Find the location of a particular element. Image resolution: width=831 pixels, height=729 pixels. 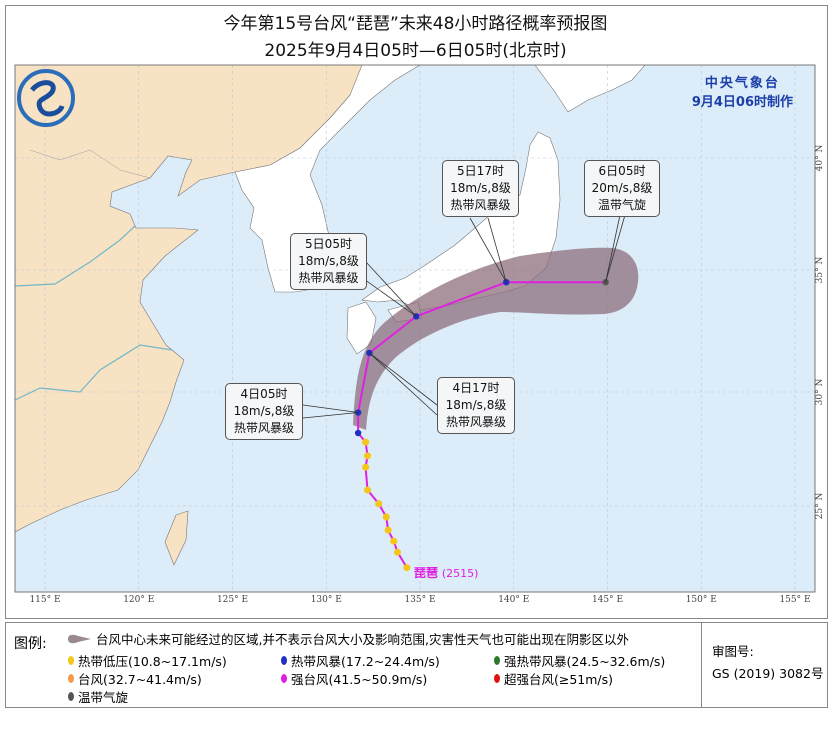

legend-text: 热带风暴(17.2~24.4m/s) is located at coordinates (365, 661).